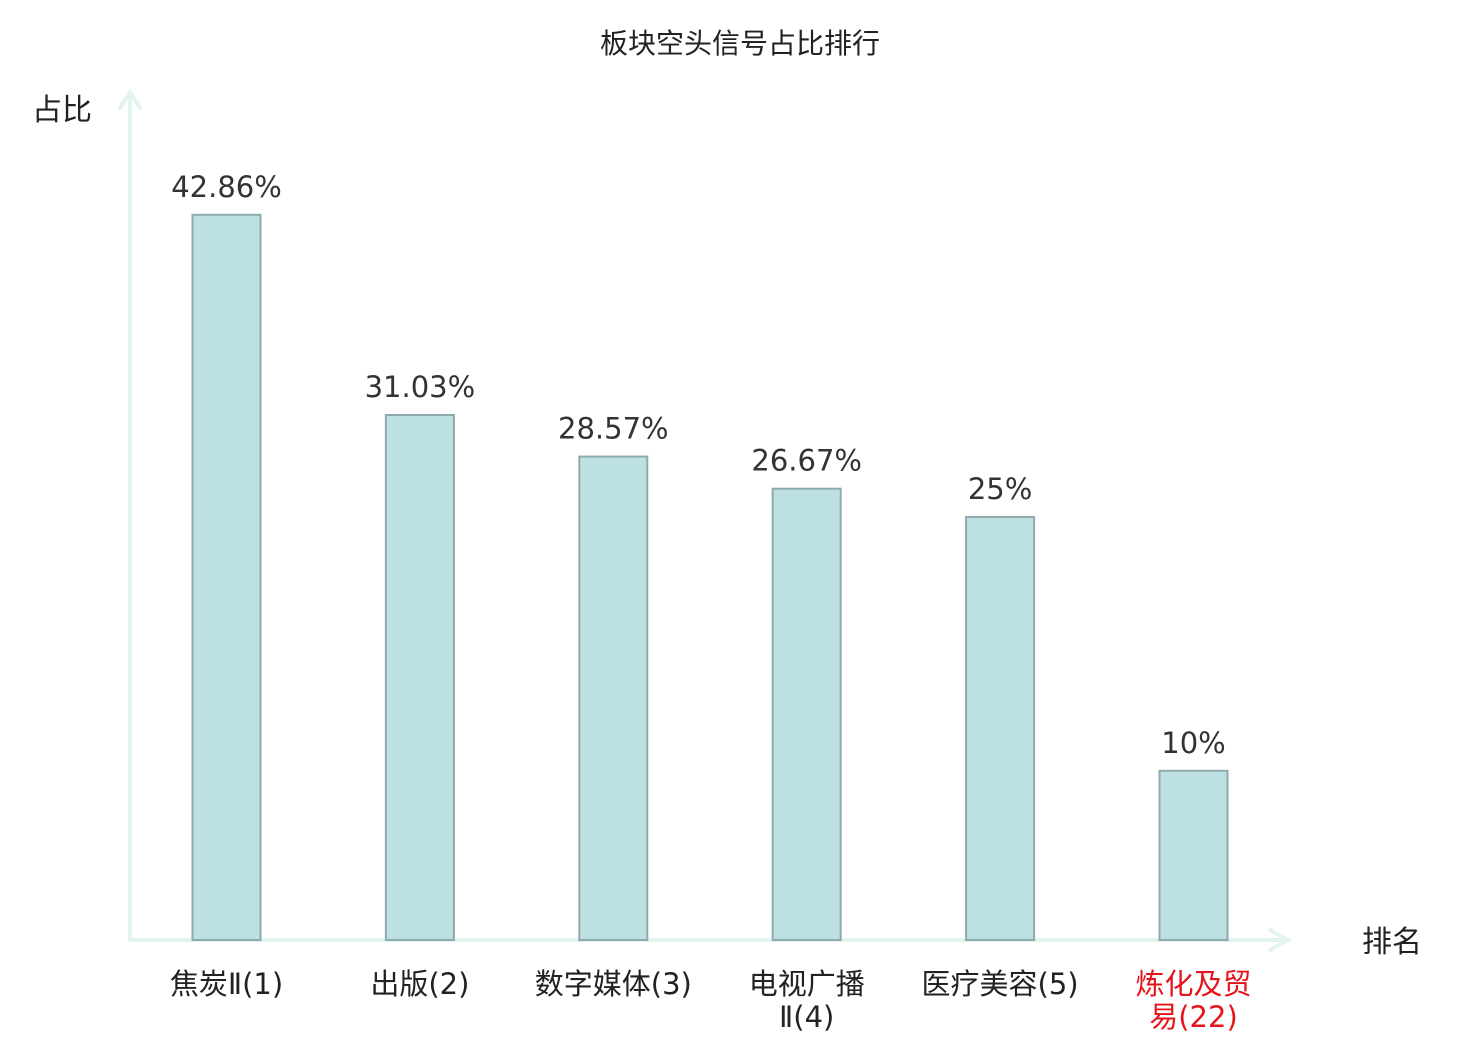 The width and height of the screenshot is (1480, 1040). Describe the element at coordinates (613, 984) in the screenshot. I see `tick-label-3: 数字媒体(3)` at that location.